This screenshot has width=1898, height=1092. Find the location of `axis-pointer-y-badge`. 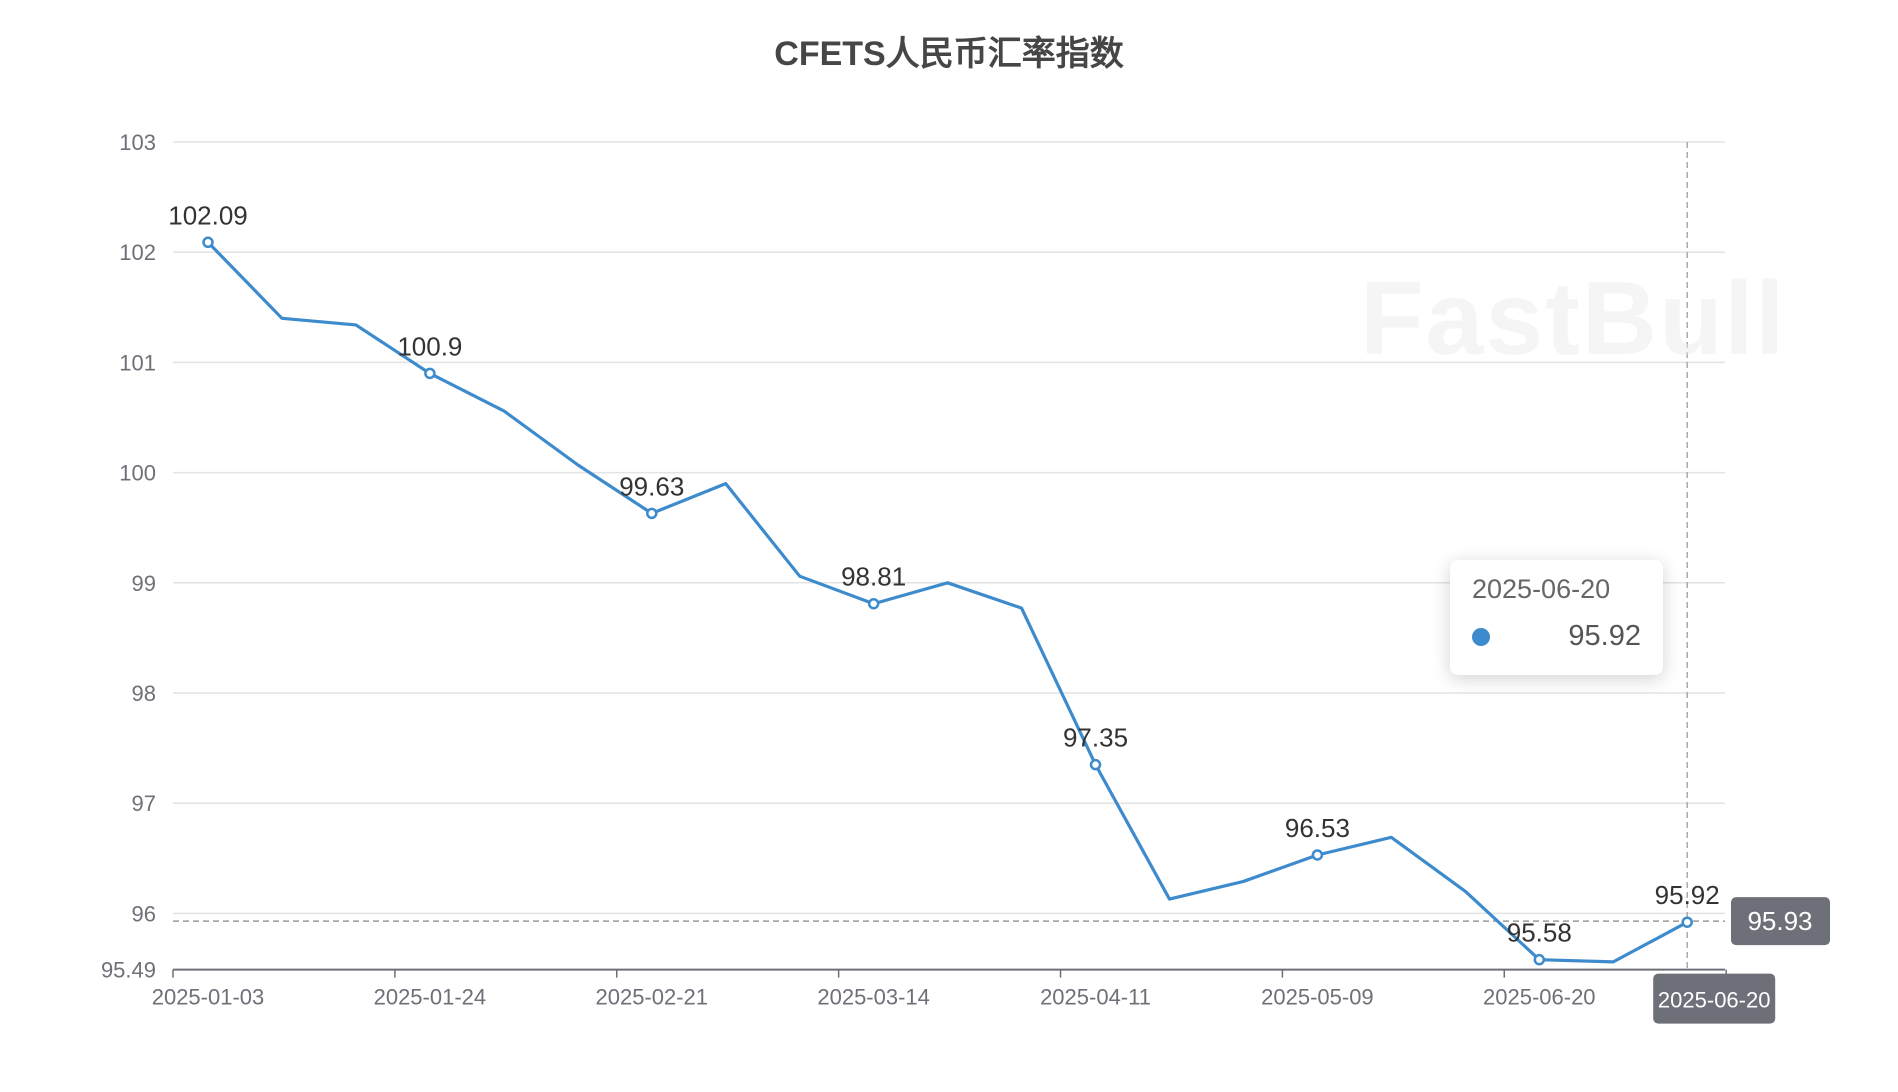

axis-pointer-y-badge is located at coordinates (1780, 921).